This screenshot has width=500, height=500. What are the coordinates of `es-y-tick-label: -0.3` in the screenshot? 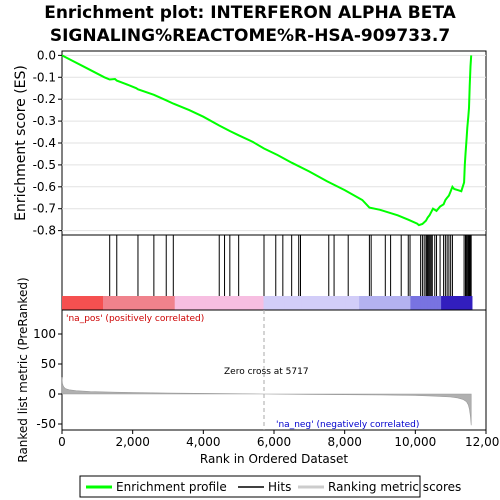 It's located at (44, 121).